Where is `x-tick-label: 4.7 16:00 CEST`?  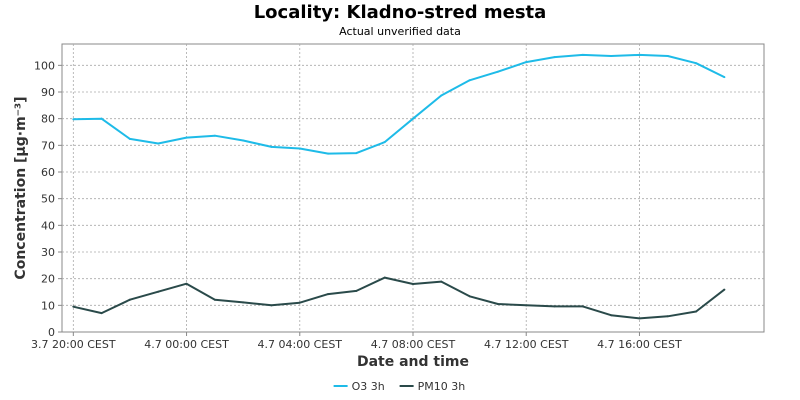
x-tick-label: 4.7 16:00 CEST is located at coordinates (639, 344).